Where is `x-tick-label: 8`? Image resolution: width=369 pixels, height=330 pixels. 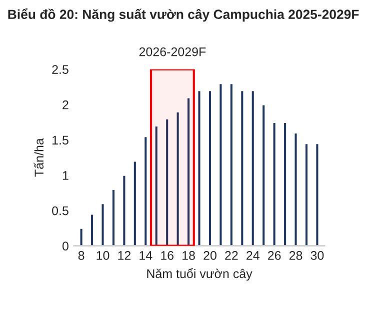 x-tick-label: 8 is located at coordinates (81, 255).